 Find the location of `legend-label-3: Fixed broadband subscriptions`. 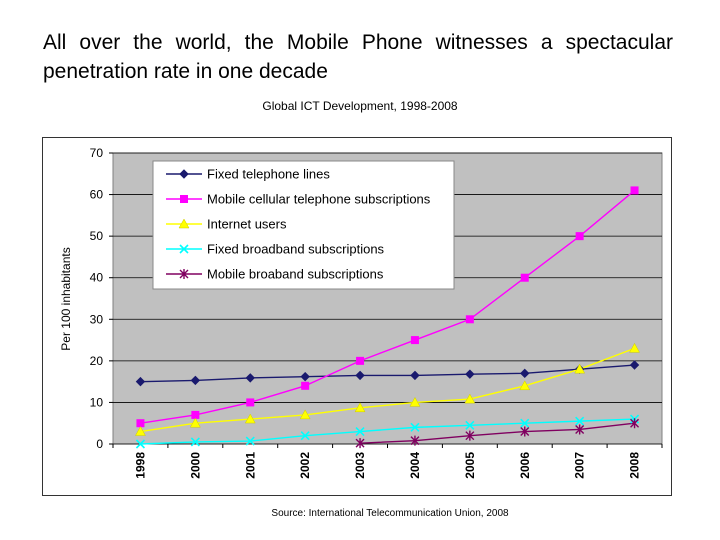

legend-label-3: Fixed broadband subscriptions is located at coordinates (296, 249).